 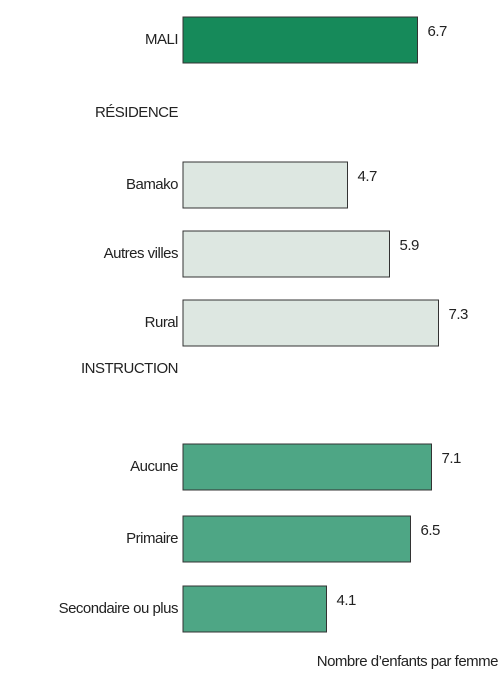 What do you see at coordinates (407, 661) in the screenshot?
I see `x-axis-label: Nombre d’enfants par femme` at bounding box center [407, 661].